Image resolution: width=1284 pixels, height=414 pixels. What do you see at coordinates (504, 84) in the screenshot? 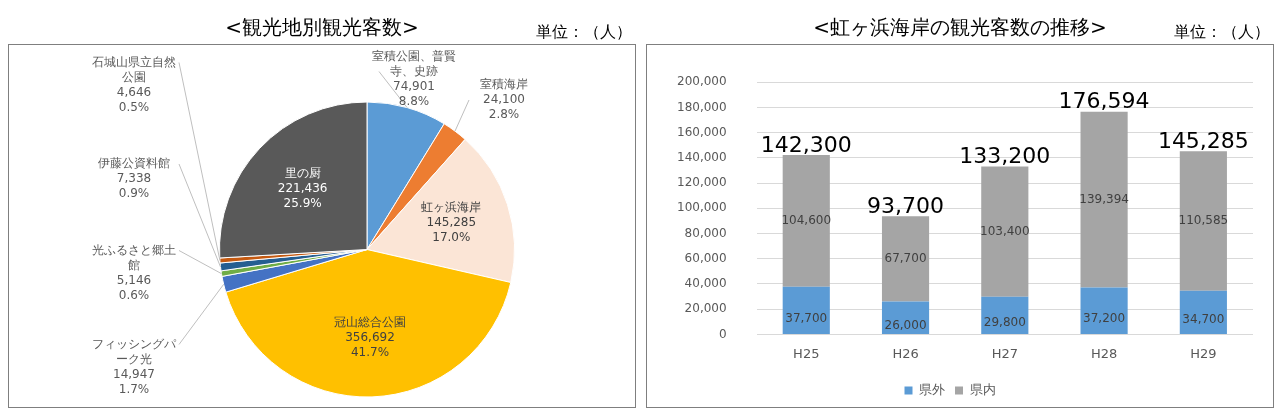
I see `slice-label: 室積海岸` at bounding box center [504, 84].